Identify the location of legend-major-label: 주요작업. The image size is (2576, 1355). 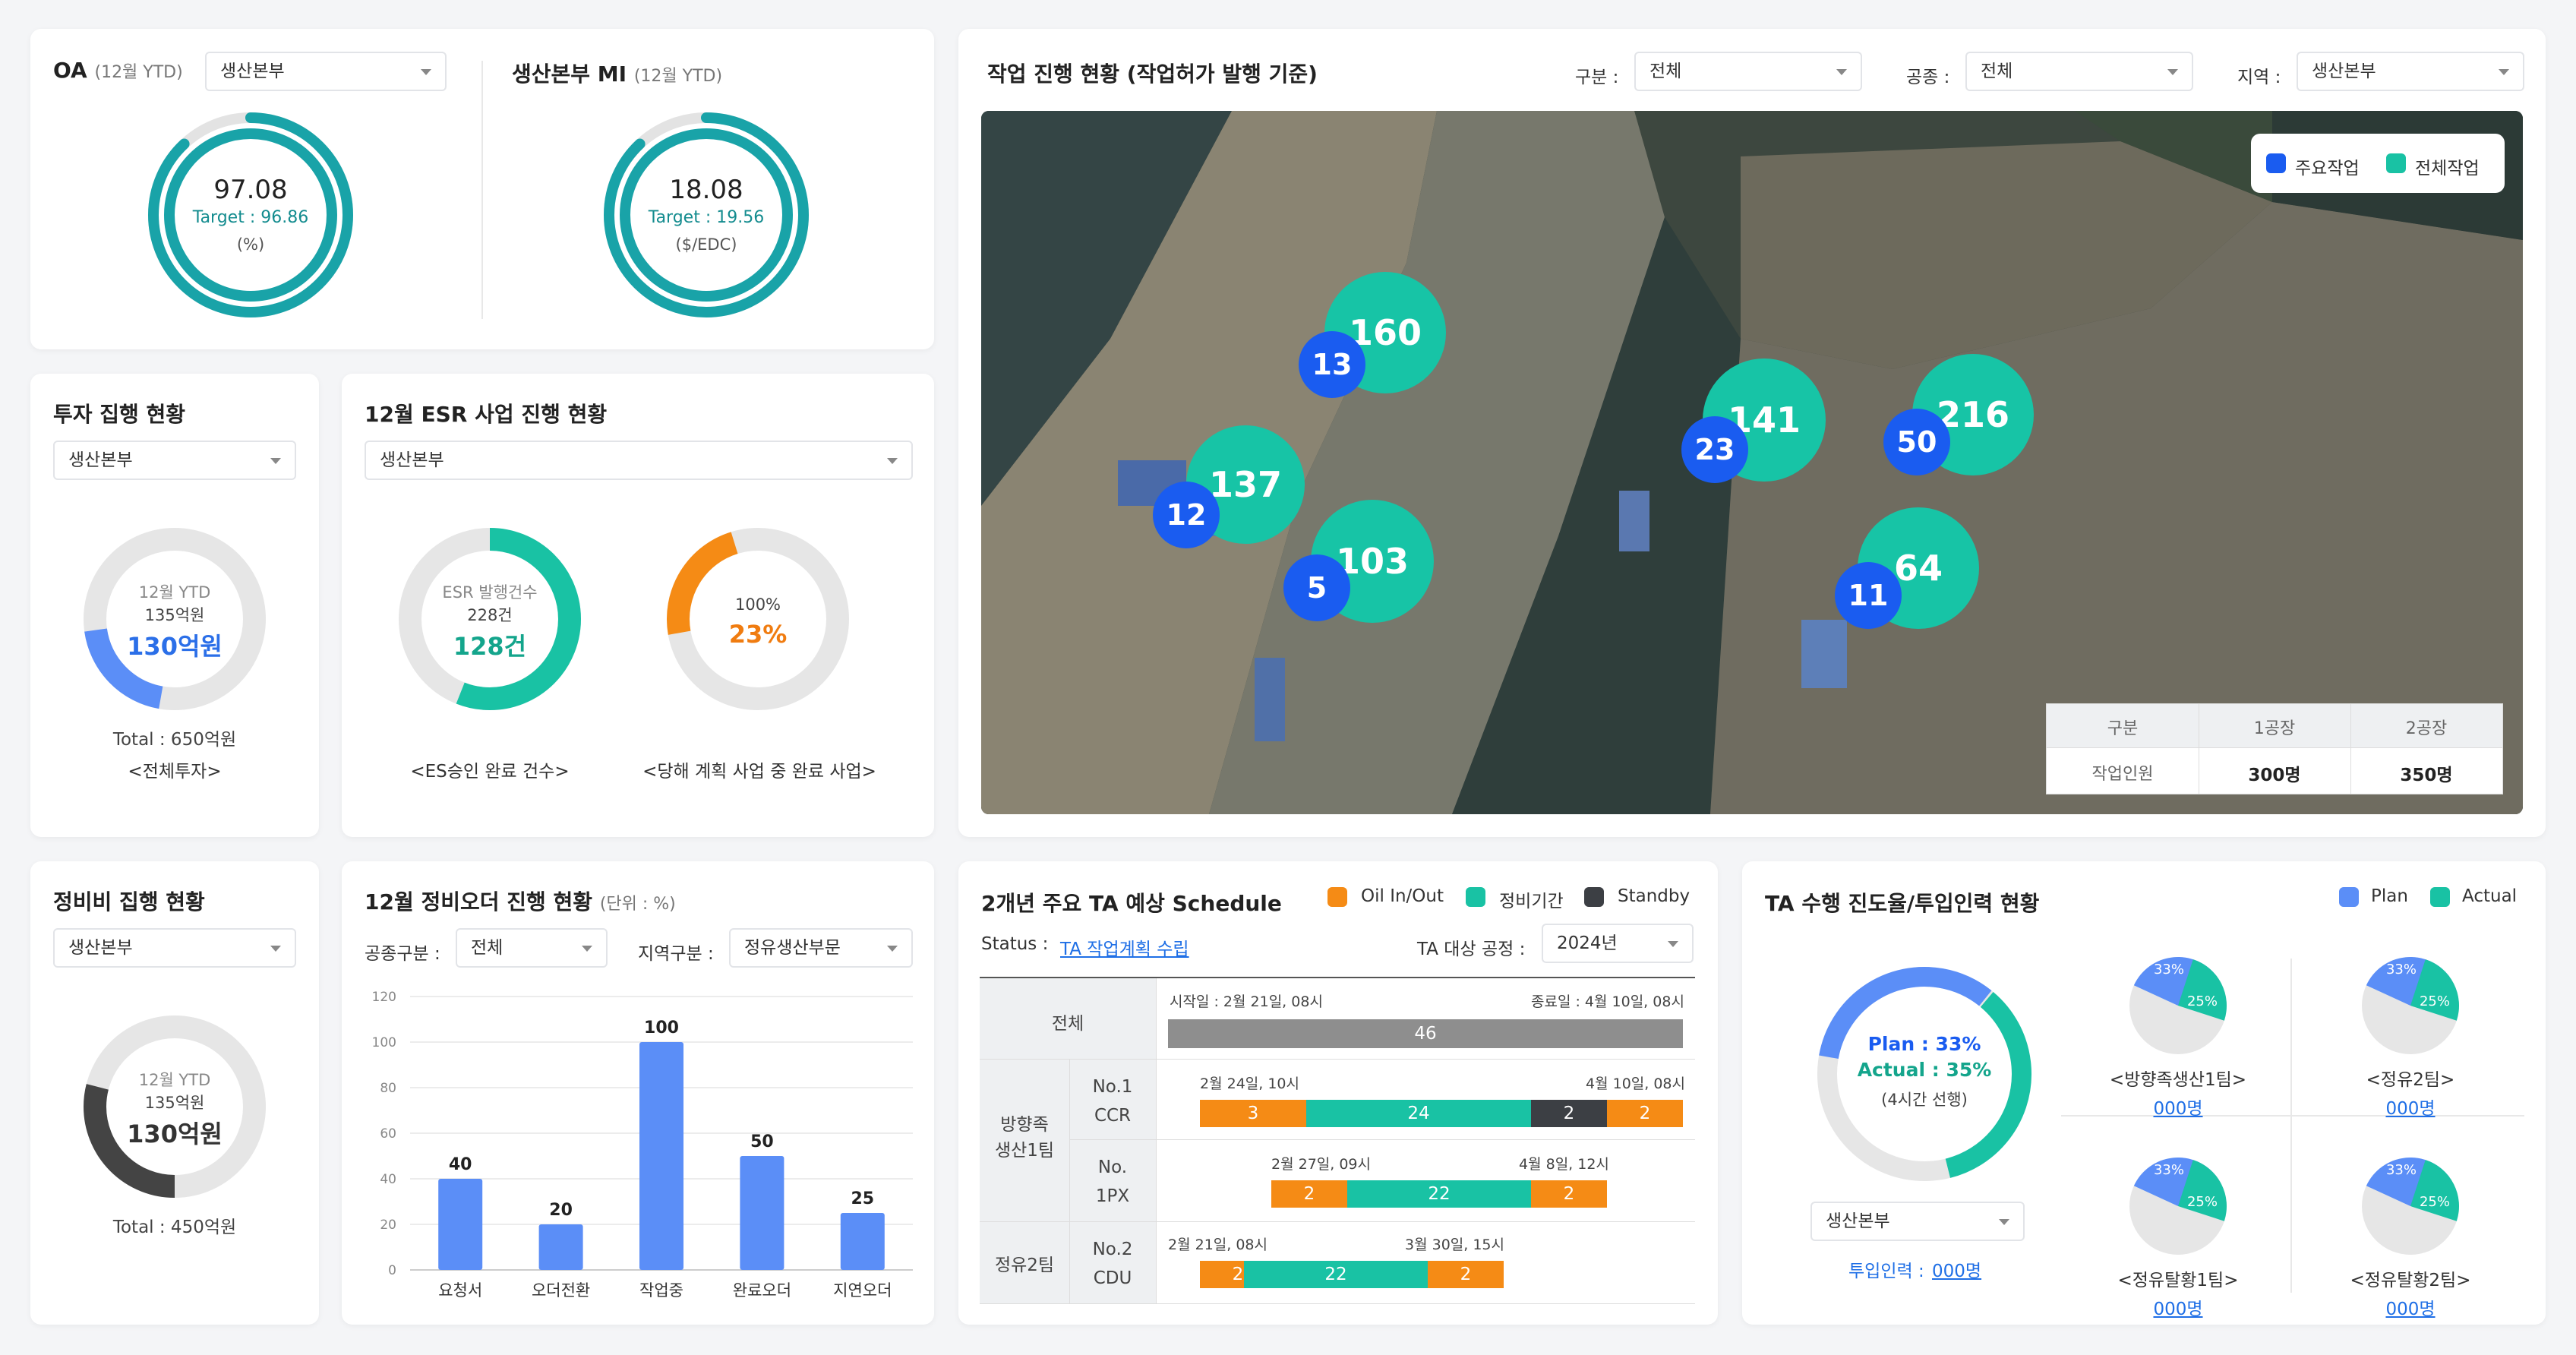
(2327, 168).